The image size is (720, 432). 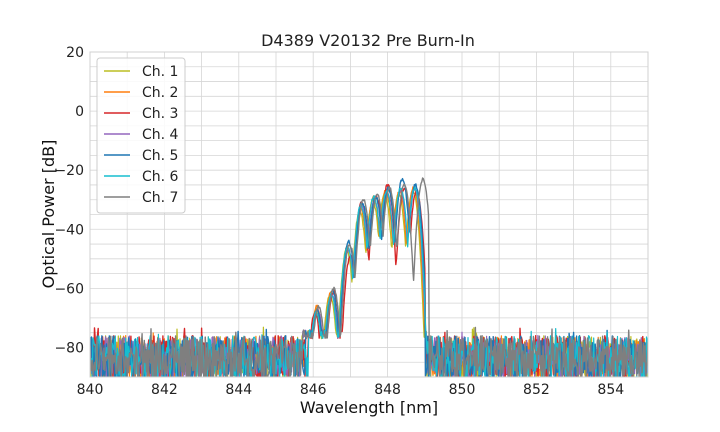 I want to click on y-tick-label: 0, so click(x=79, y=112).